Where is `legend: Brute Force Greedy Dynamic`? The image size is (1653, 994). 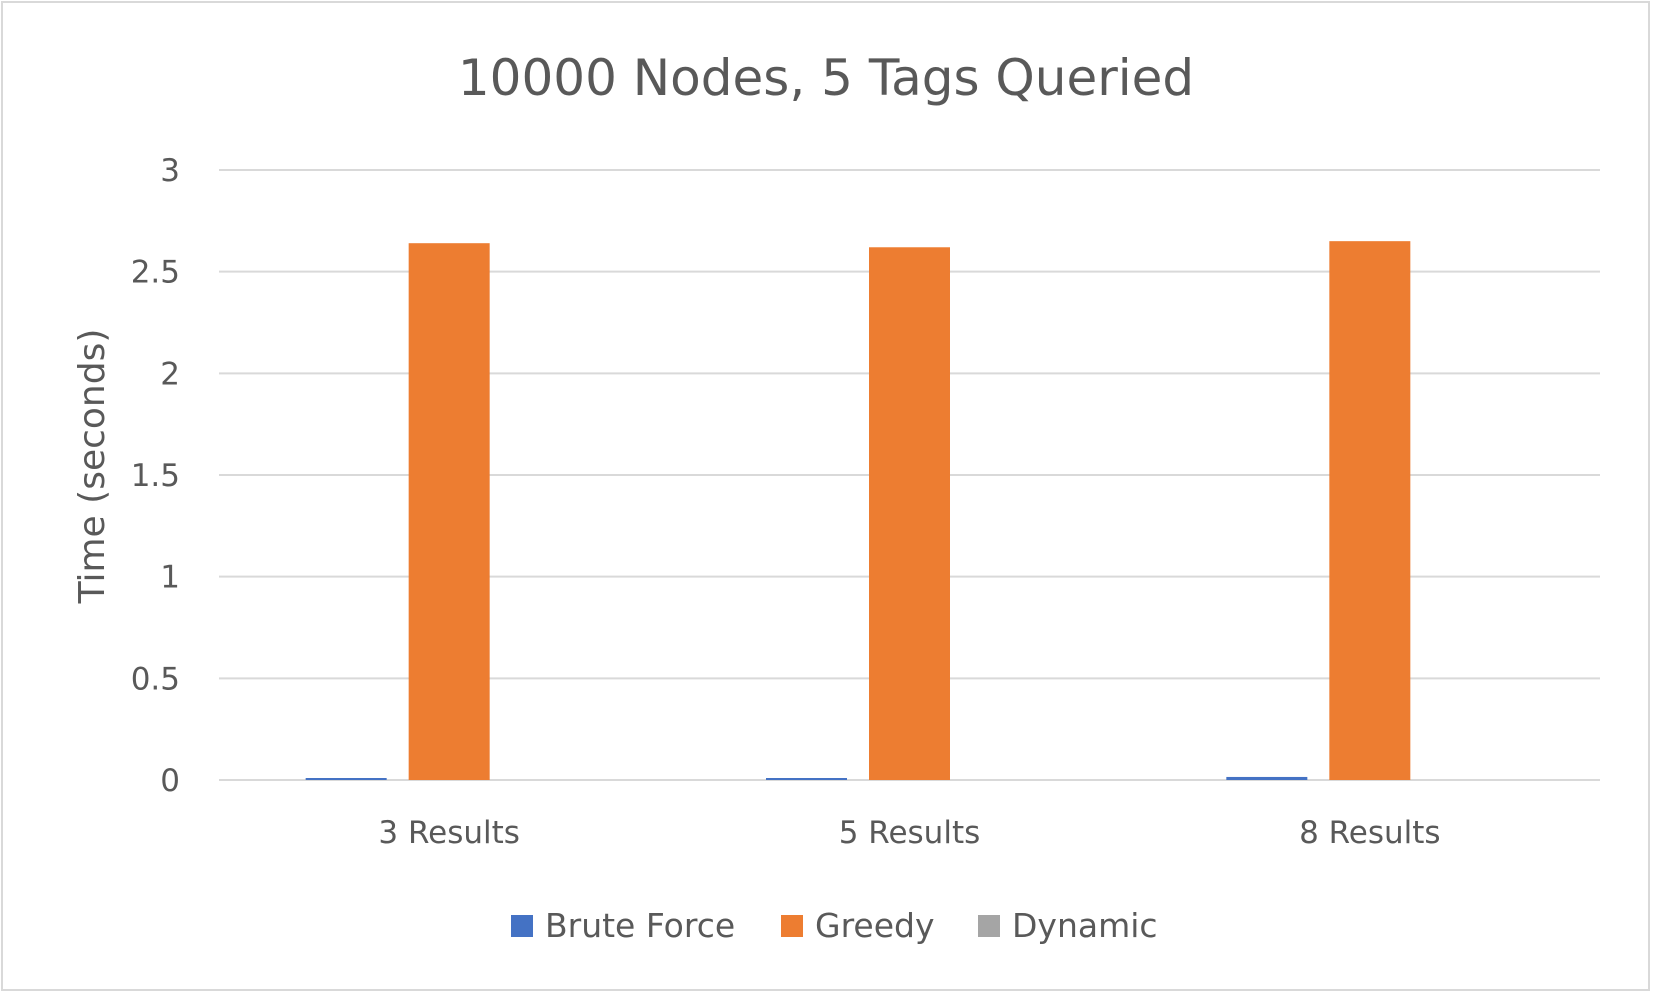 legend: Brute Force Greedy Dynamic is located at coordinates (834, 925).